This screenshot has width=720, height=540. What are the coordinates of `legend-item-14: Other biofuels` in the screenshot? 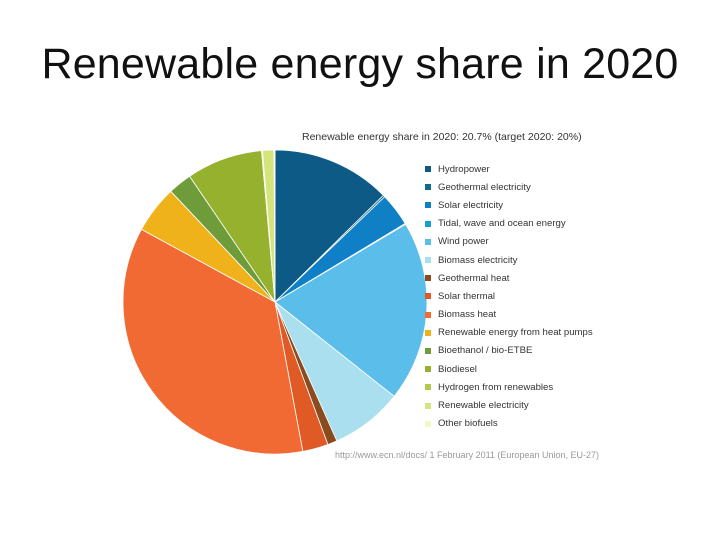 It's located at (509, 424).